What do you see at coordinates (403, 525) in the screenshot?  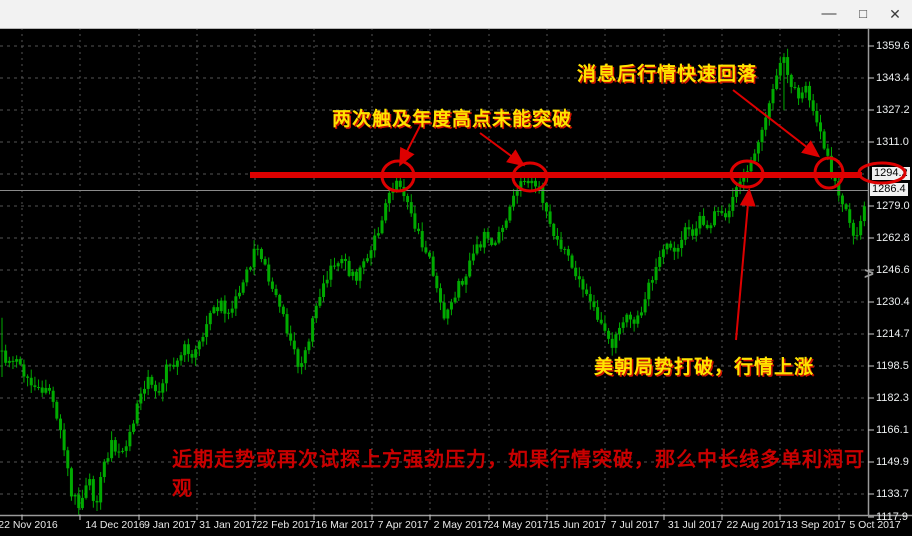 I see `time-axis-label: 7 Apr 2017` at bounding box center [403, 525].